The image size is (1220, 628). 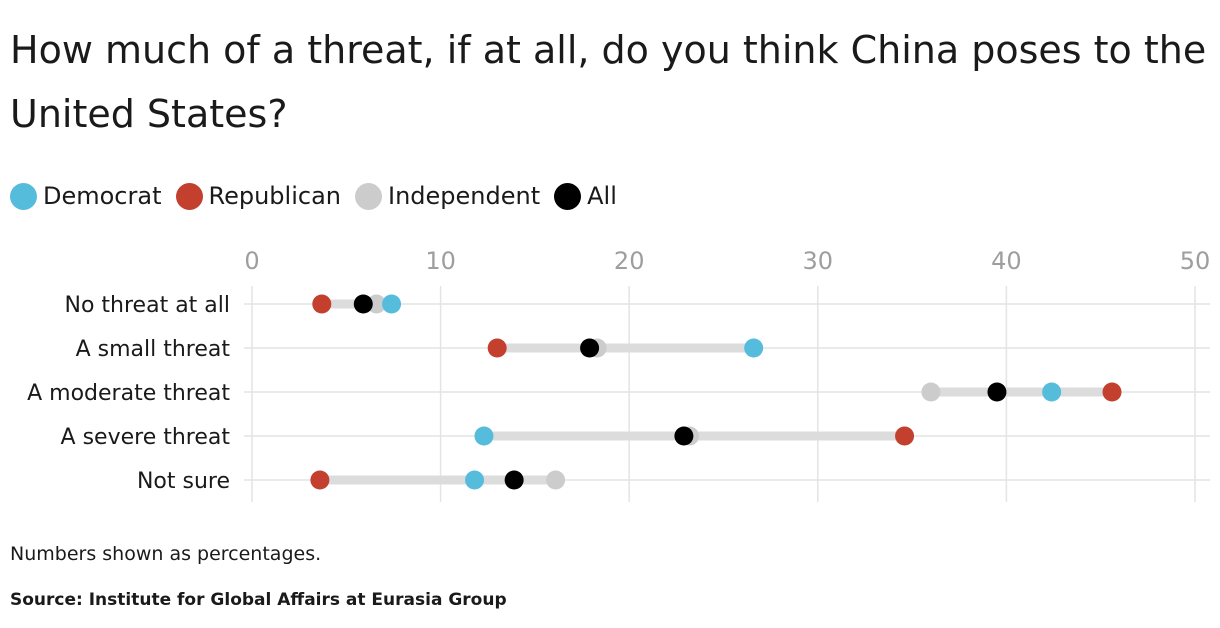 I want to click on category-label: No threat at all, so click(x=147, y=305).